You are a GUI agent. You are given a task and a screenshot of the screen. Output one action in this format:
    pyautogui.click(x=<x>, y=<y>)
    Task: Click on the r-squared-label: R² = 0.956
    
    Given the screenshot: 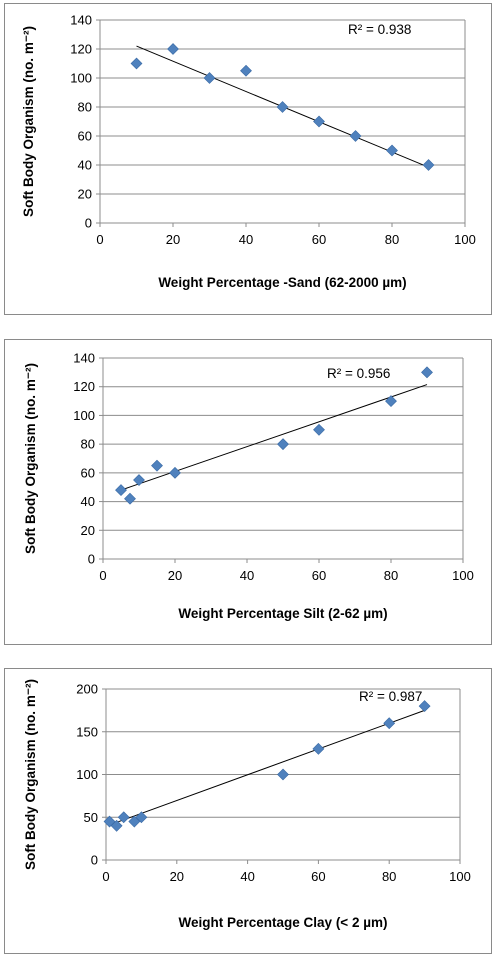 What is the action you would take?
    pyautogui.click(x=358, y=373)
    